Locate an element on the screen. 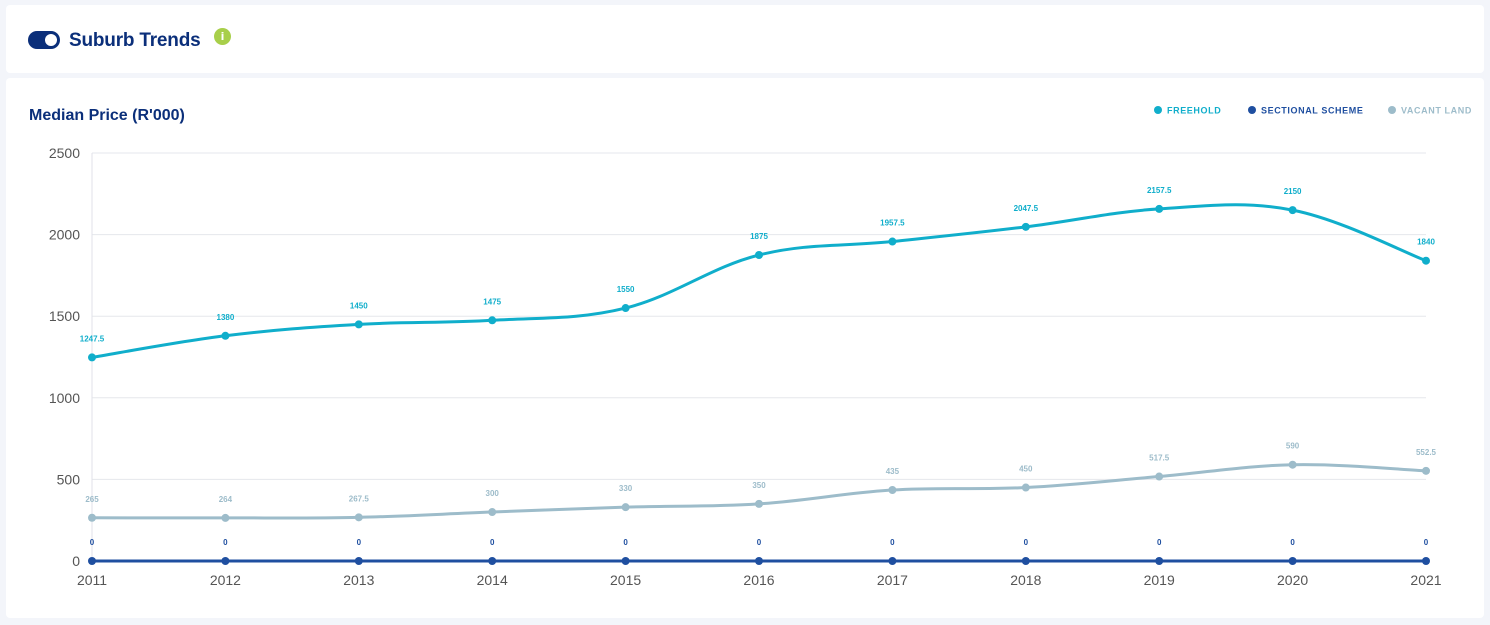  data-label-0: 1380 is located at coordinates (226, 317).